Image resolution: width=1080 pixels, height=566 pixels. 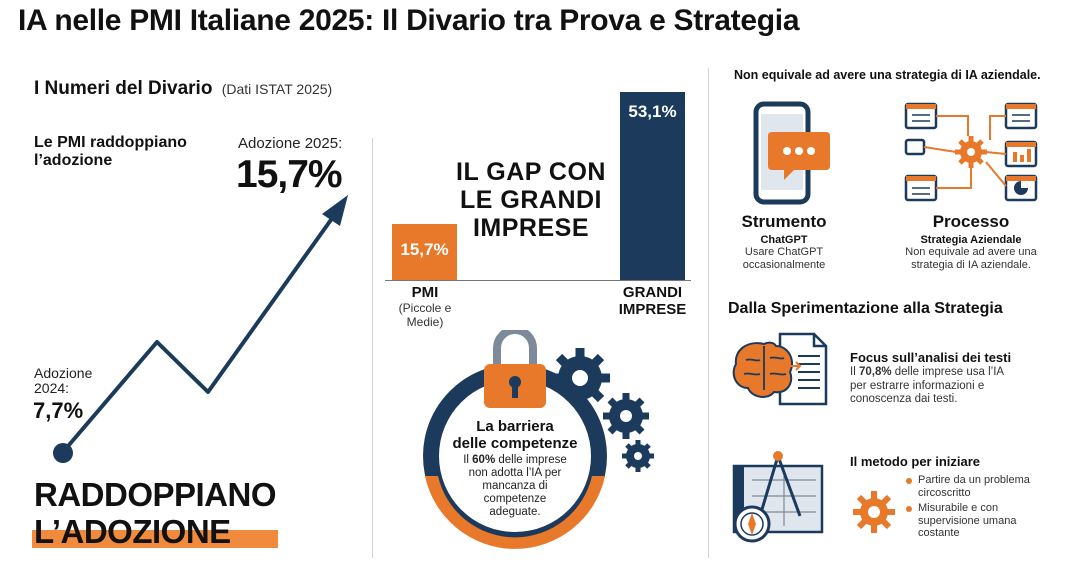 What do you see at coordinates (971, 265) in the screenshot?
I see `process-desc-line2: strategia di IA aziendale.` at bounding box center [971, 265].